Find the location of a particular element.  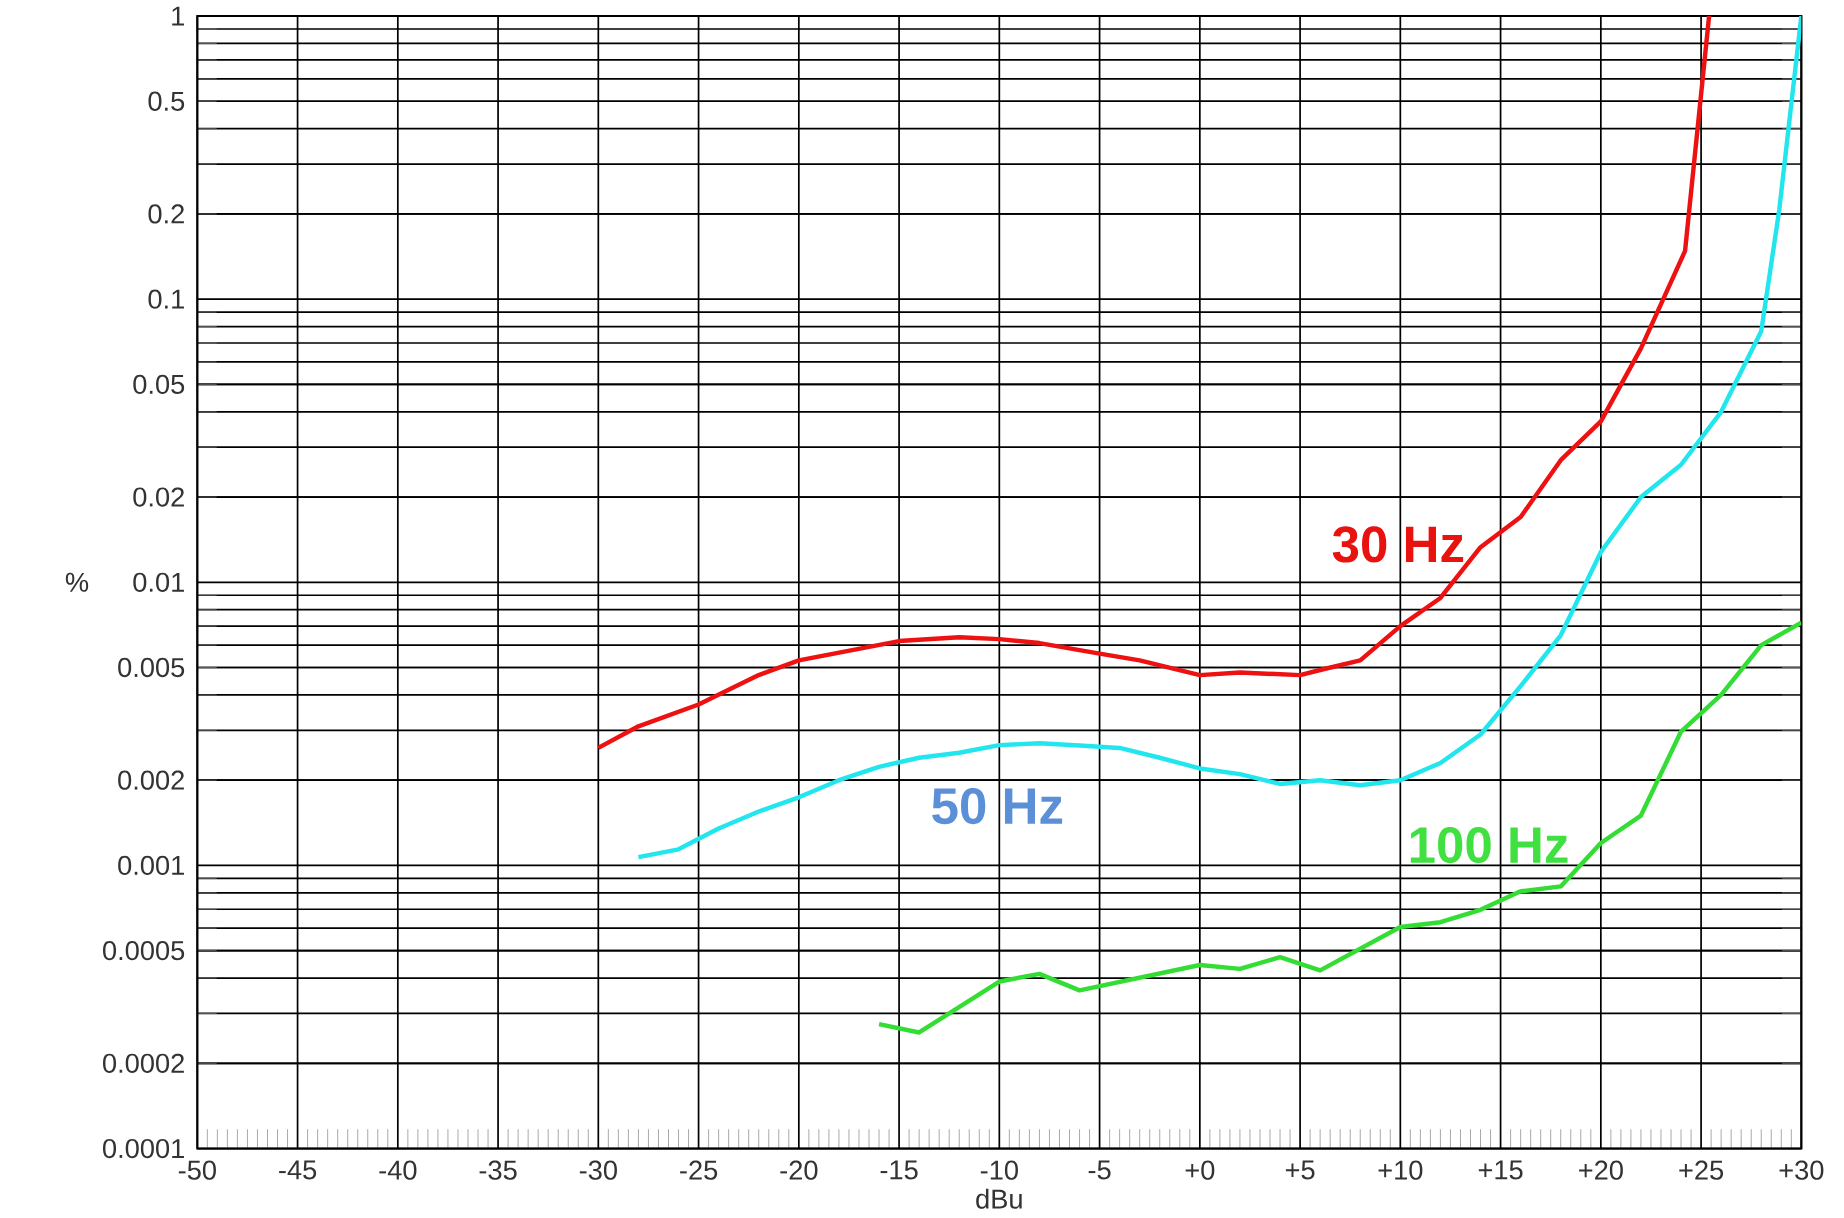

x-tick-label: -10 is located at coordinates (999, 1170).